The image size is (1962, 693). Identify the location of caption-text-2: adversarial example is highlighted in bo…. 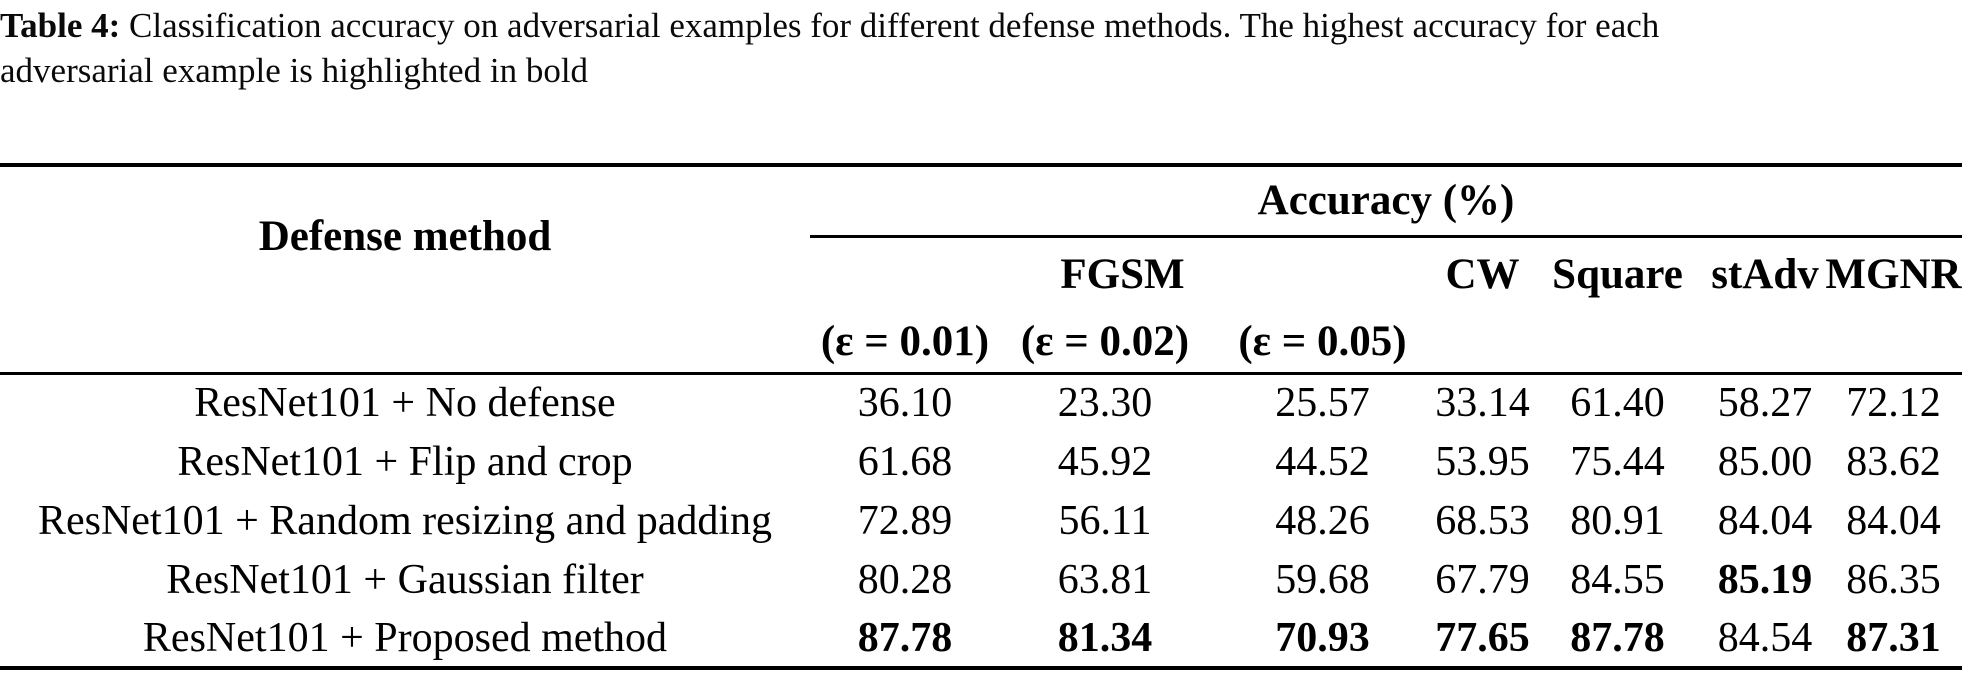
(294, 70).